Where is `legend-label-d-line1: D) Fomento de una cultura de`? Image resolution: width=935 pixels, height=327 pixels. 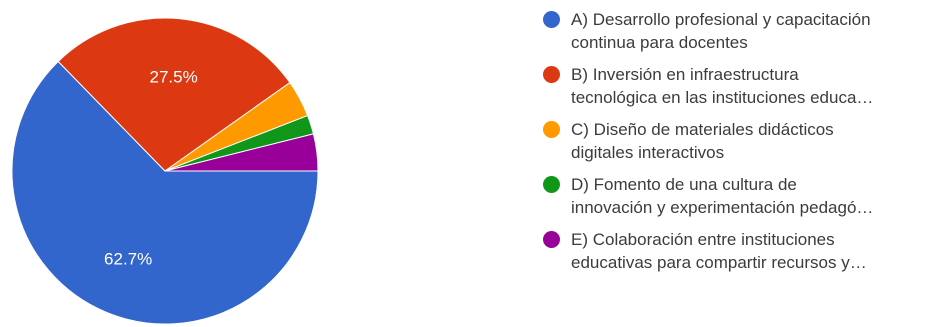 legend-label-d-line1: D) Fomento de una cultura de is located at coordinates (684, 184).